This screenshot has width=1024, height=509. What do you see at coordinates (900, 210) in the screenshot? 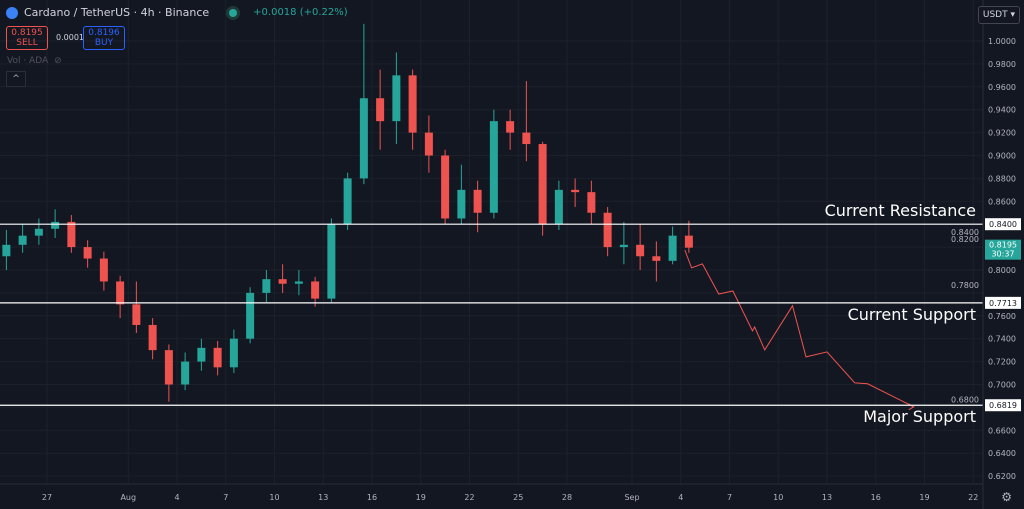
I see `current-resistance-label: Current Resistance` at bounding box center [900, 210].